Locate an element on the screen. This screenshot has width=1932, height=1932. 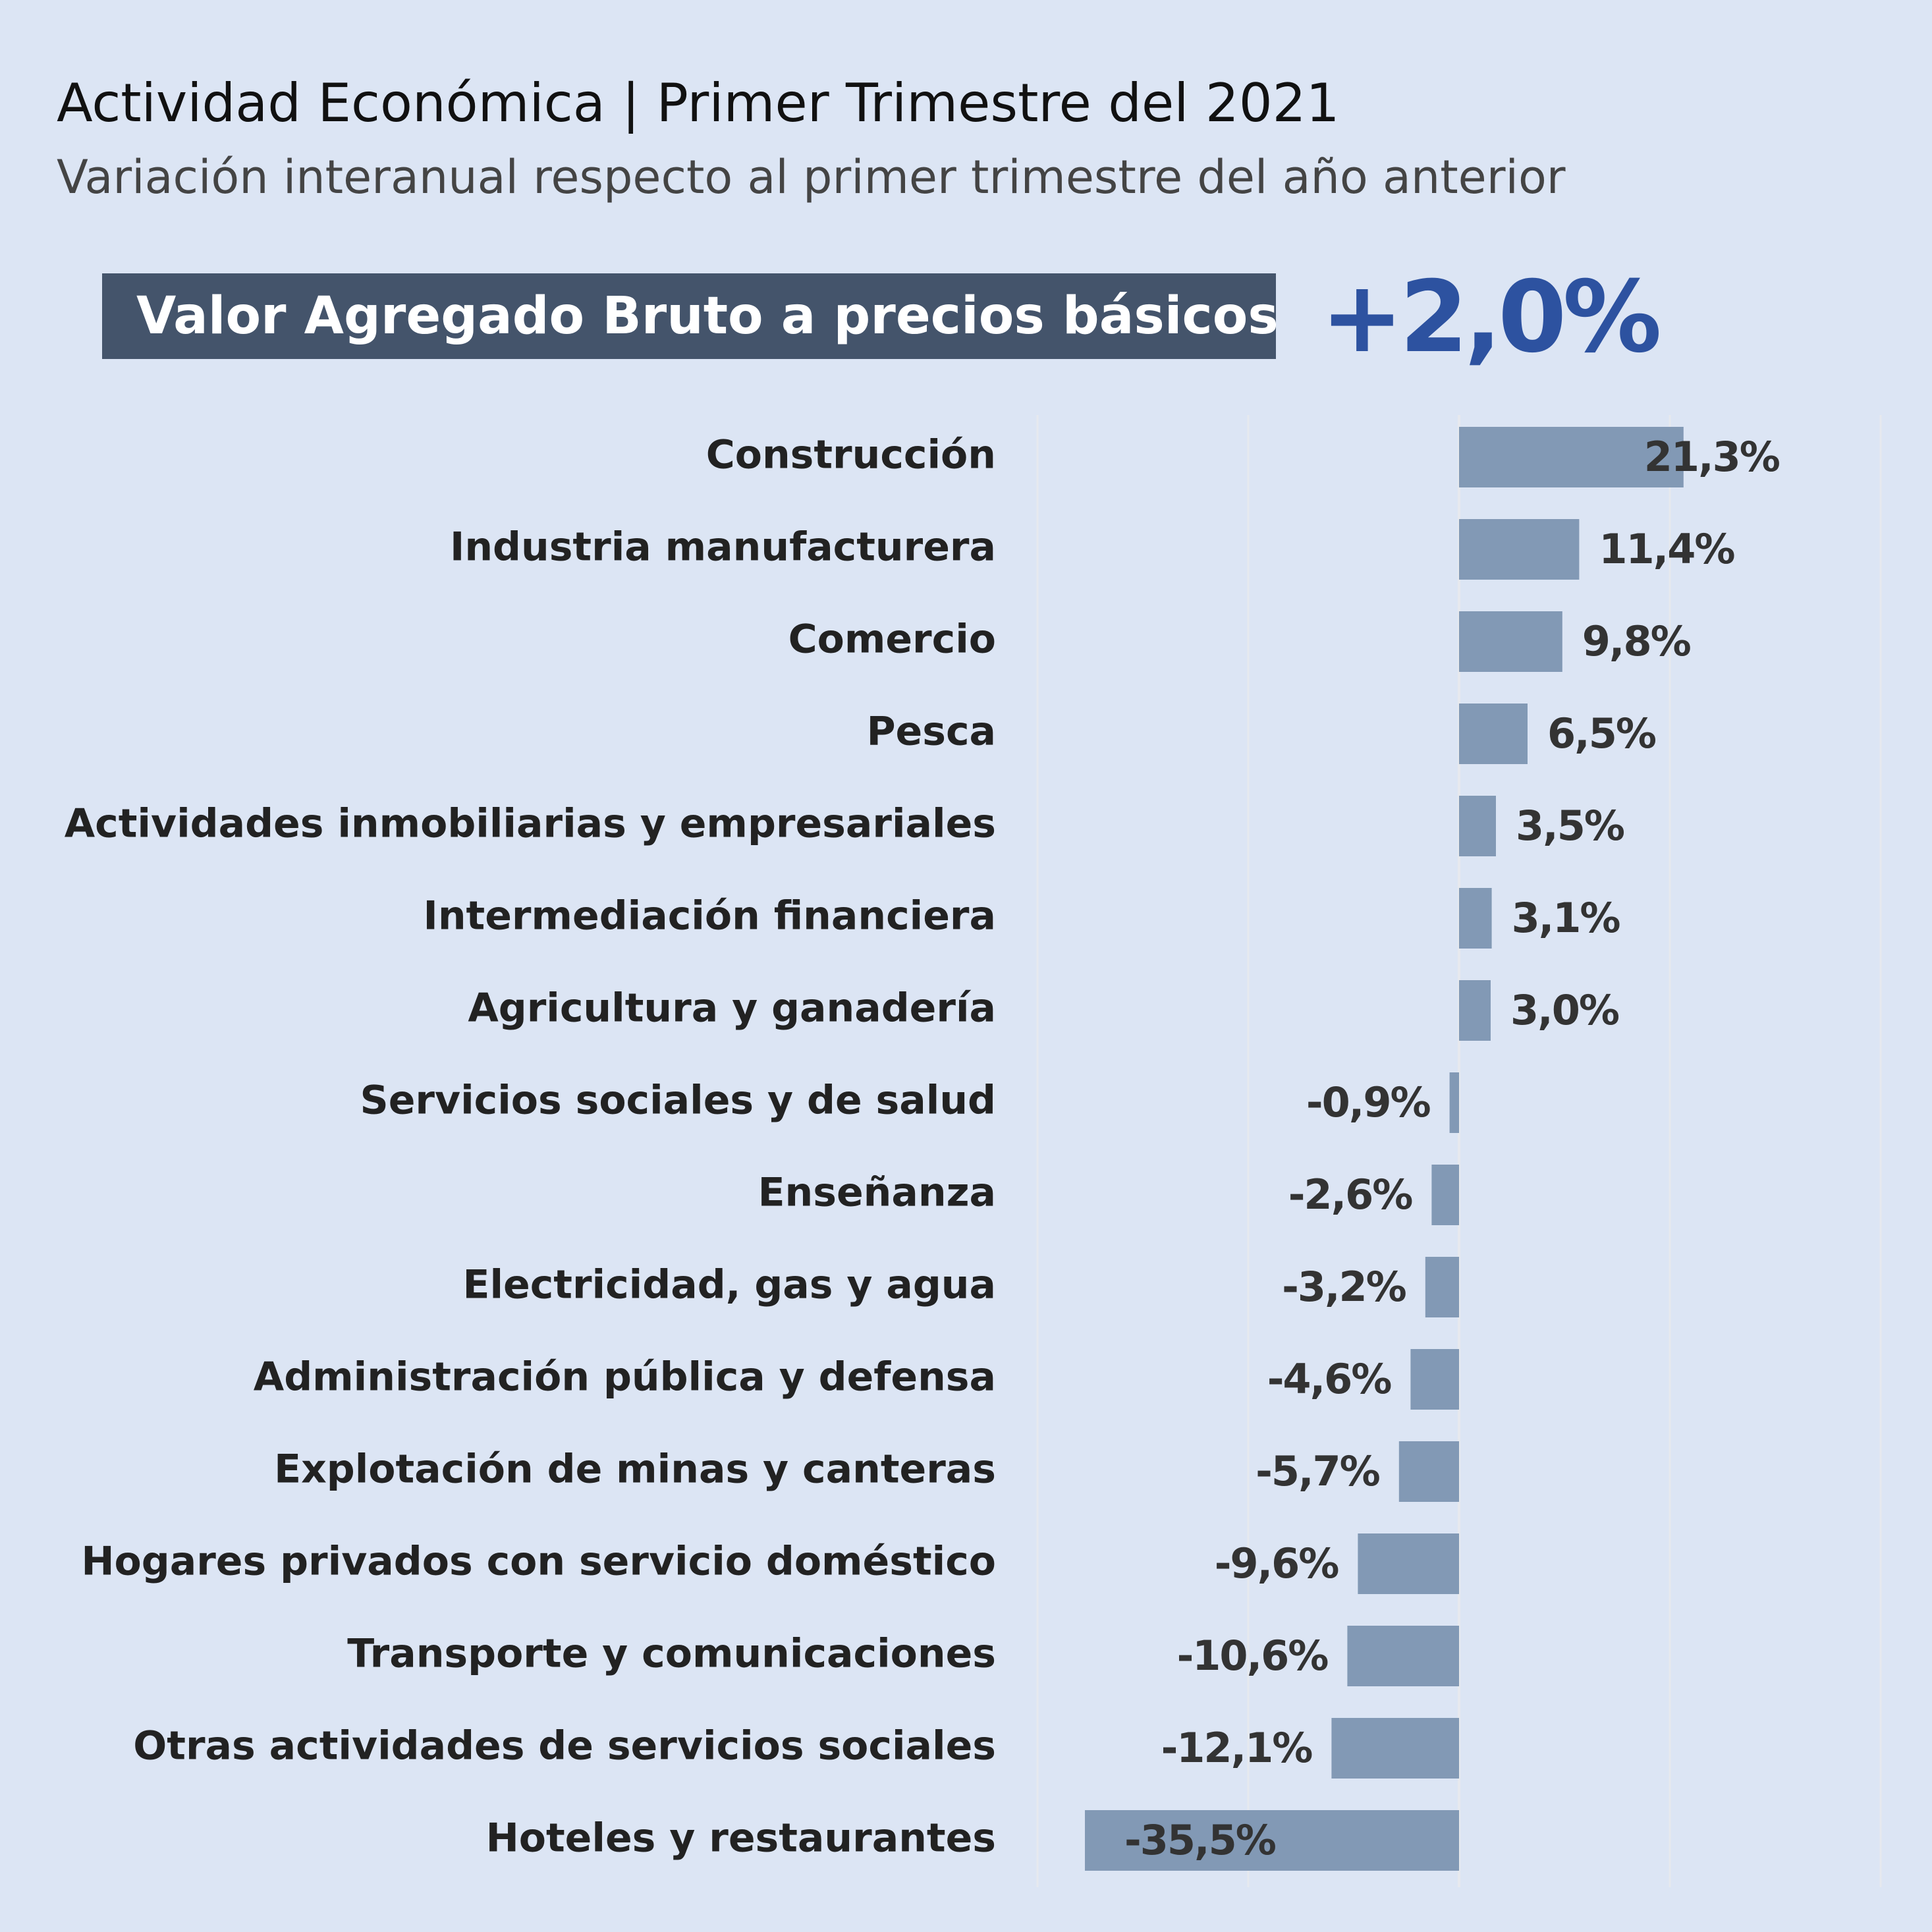
vab-value: +2,0% is located at coordinates (1492, 318).